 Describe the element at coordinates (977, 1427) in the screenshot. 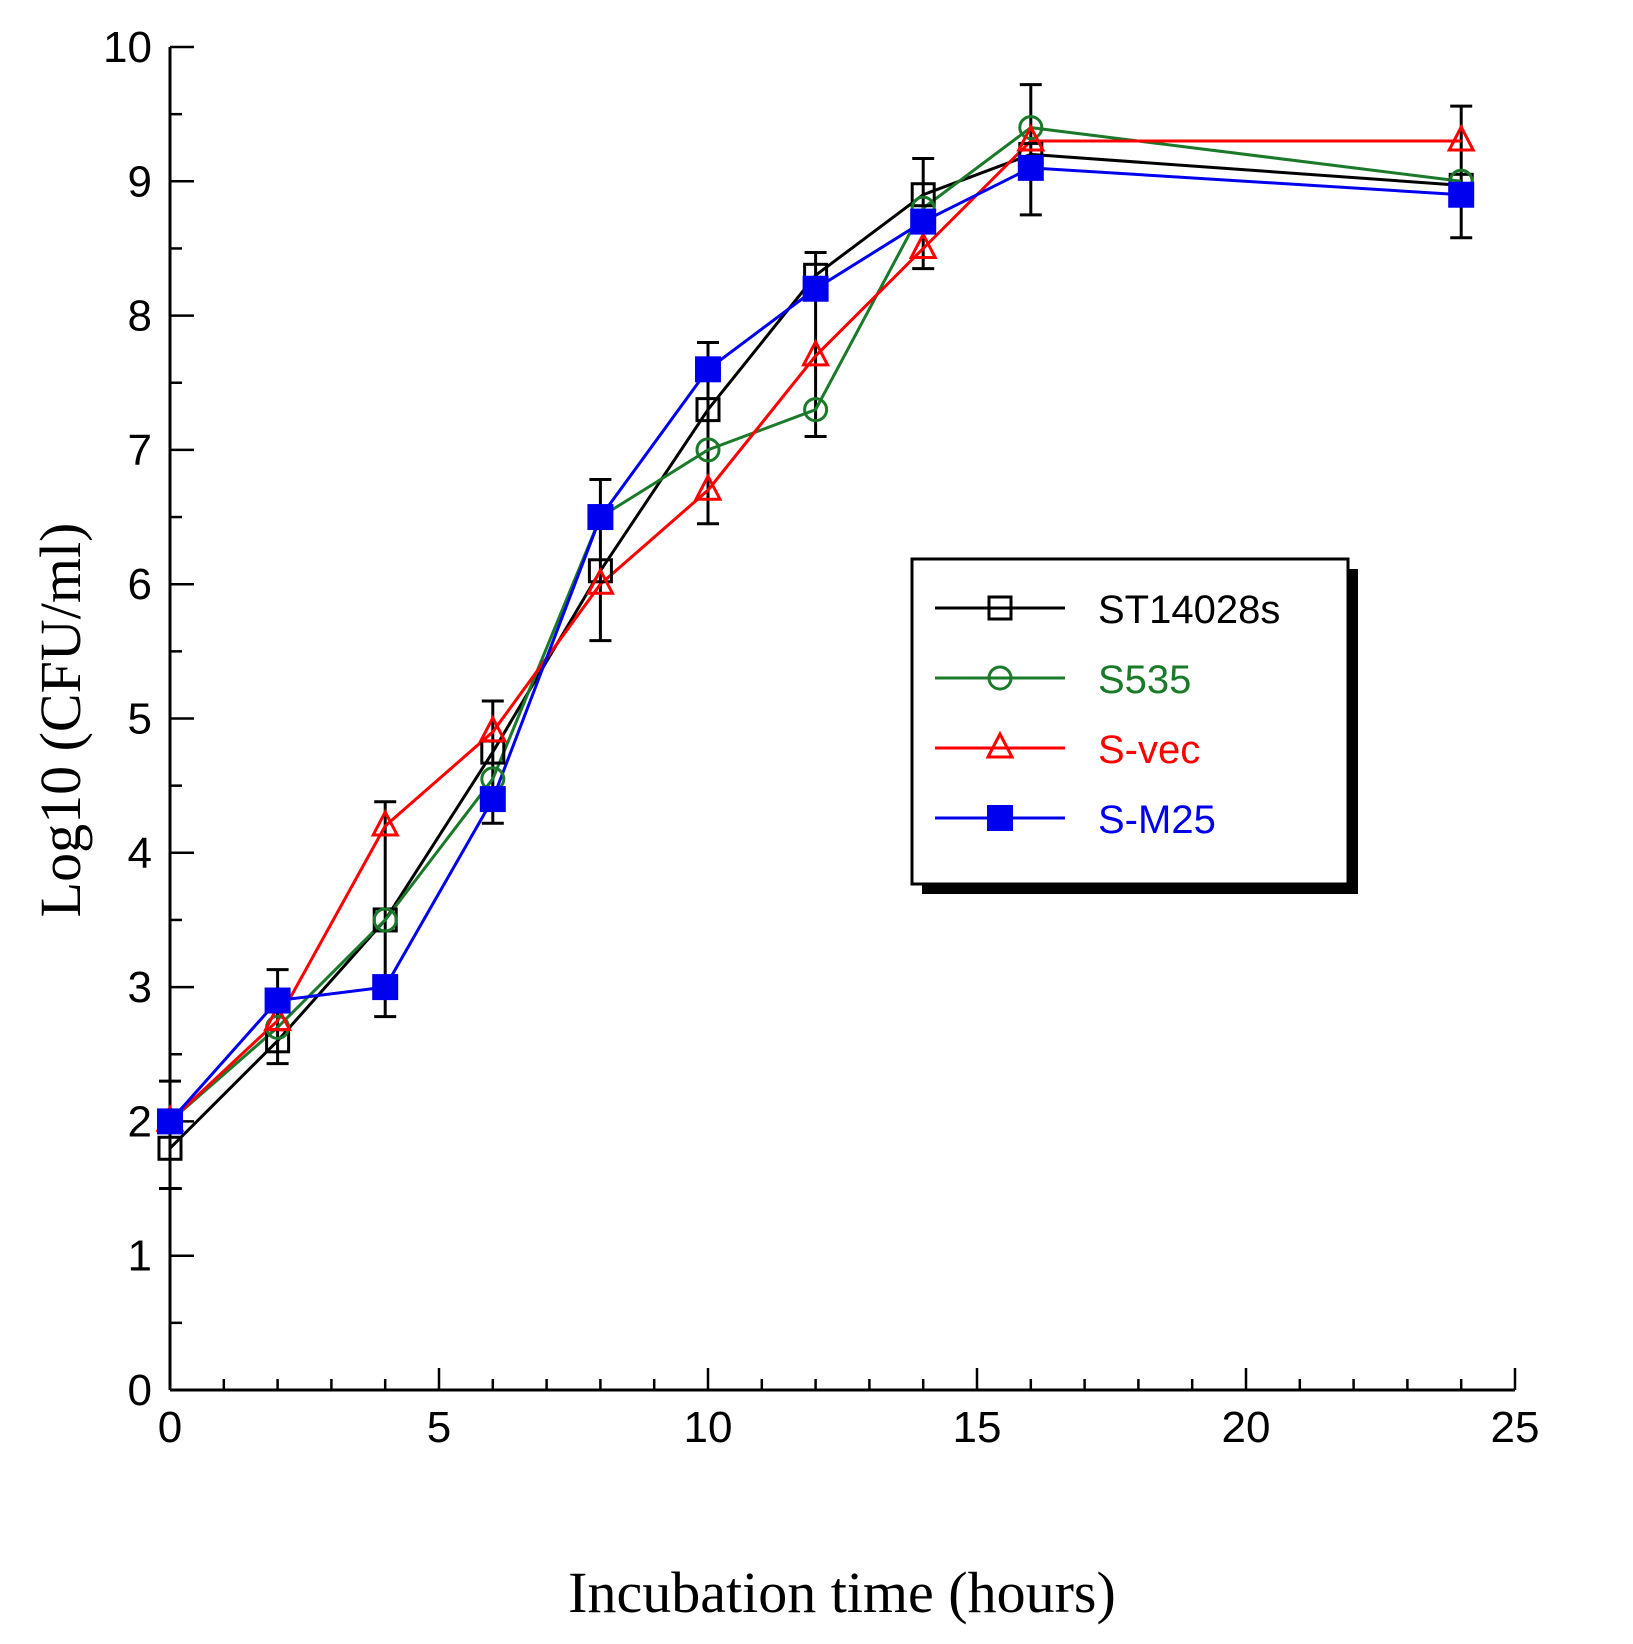

I see `x-tick-label: 15` at that location.